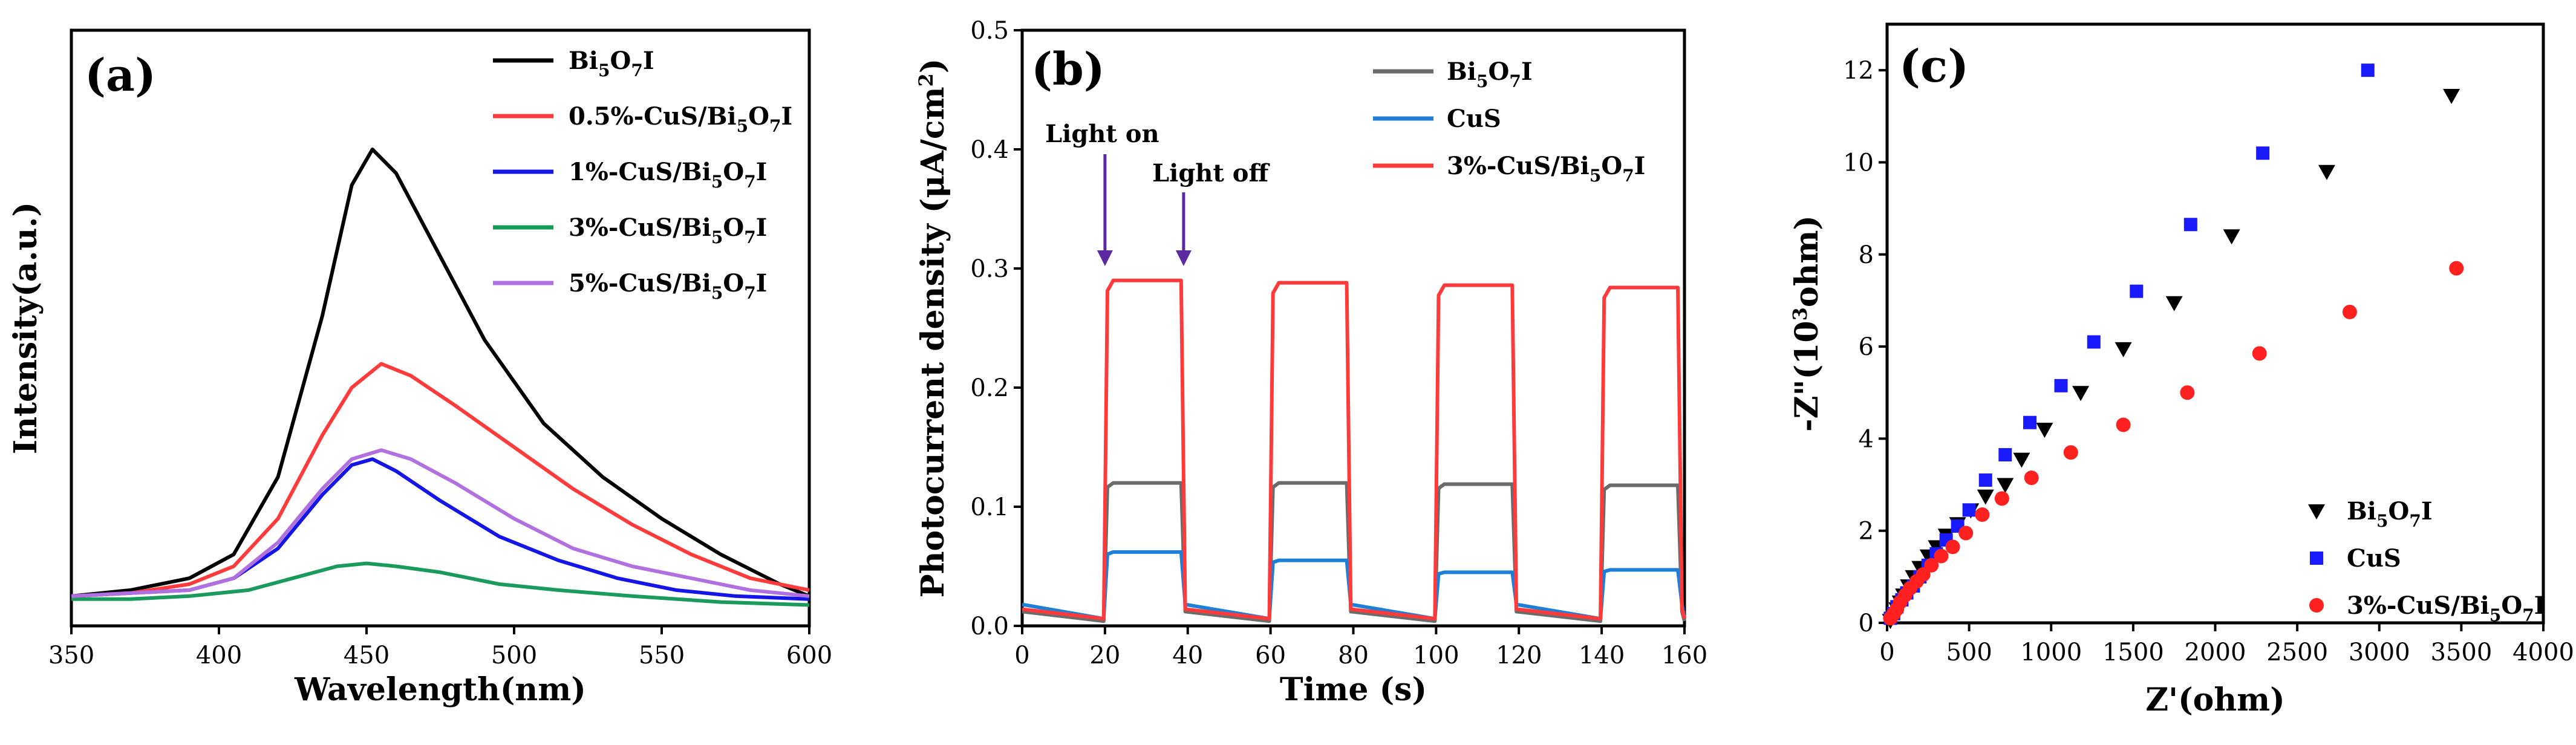  I want to click on x-tick-label: 80, so click(1353, 655).